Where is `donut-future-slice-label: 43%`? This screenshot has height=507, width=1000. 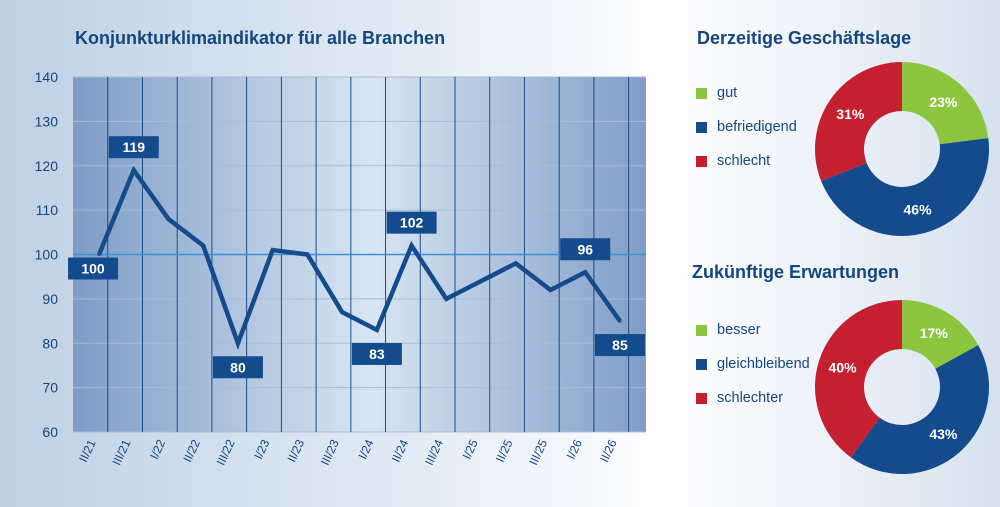 donut-future-slice-label: 43% is located at coordinates (943, 434).